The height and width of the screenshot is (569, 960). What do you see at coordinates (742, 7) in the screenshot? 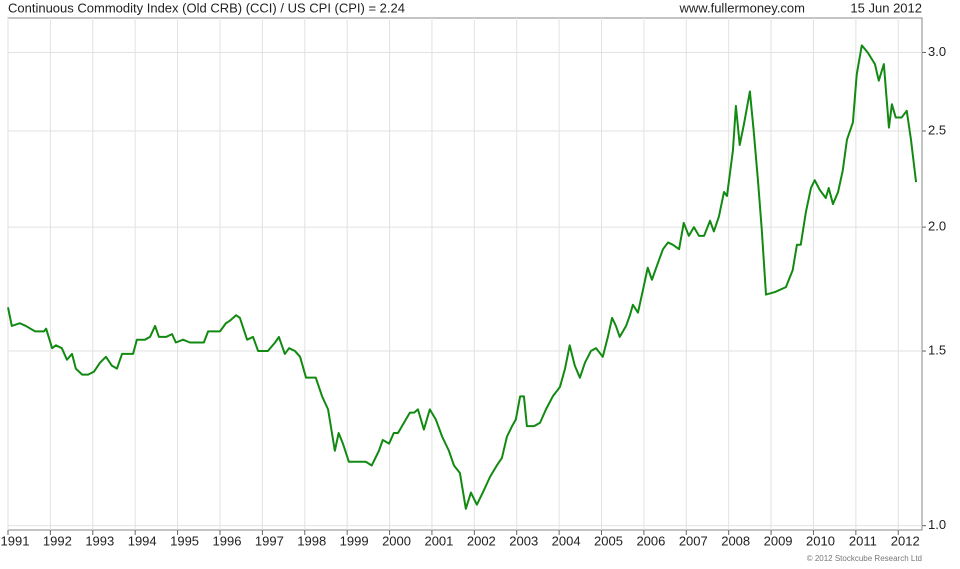
I see `source: www.fullermoney.com` at bounding box center [742, 7].